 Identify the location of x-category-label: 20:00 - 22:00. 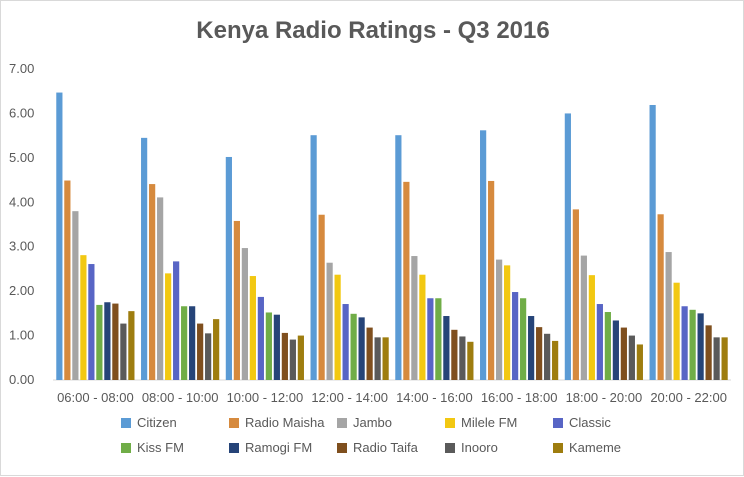
(688, 397).